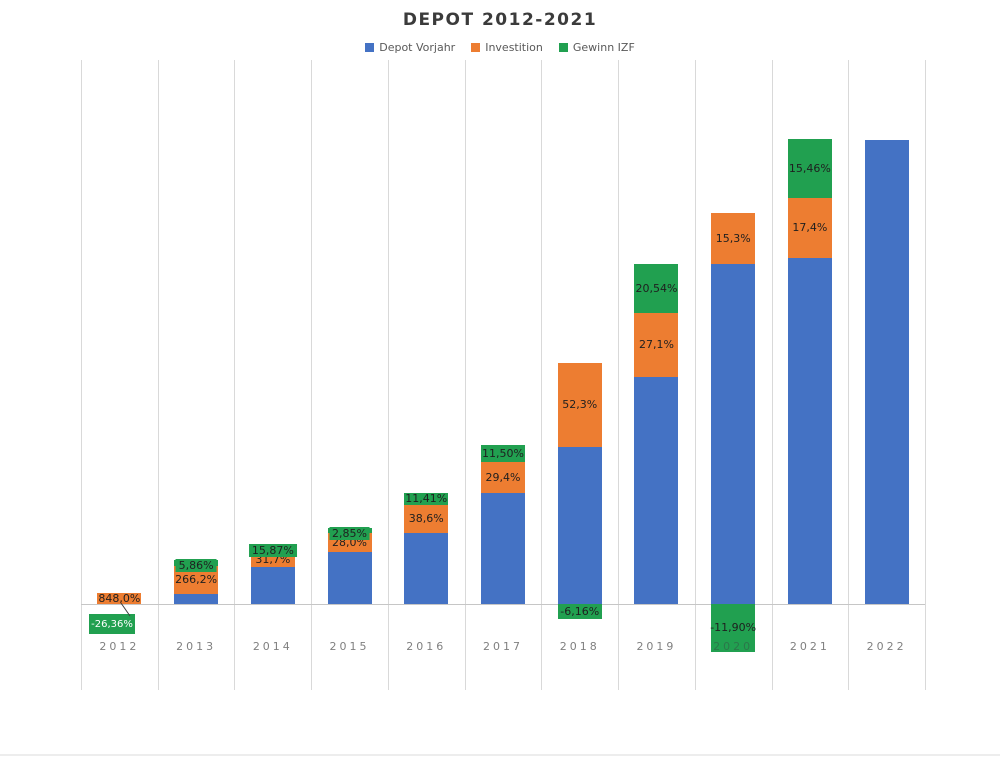 The image size is (1000, 761). I want to click on legend-item: Depot Vorjahr, so click(410, 47).